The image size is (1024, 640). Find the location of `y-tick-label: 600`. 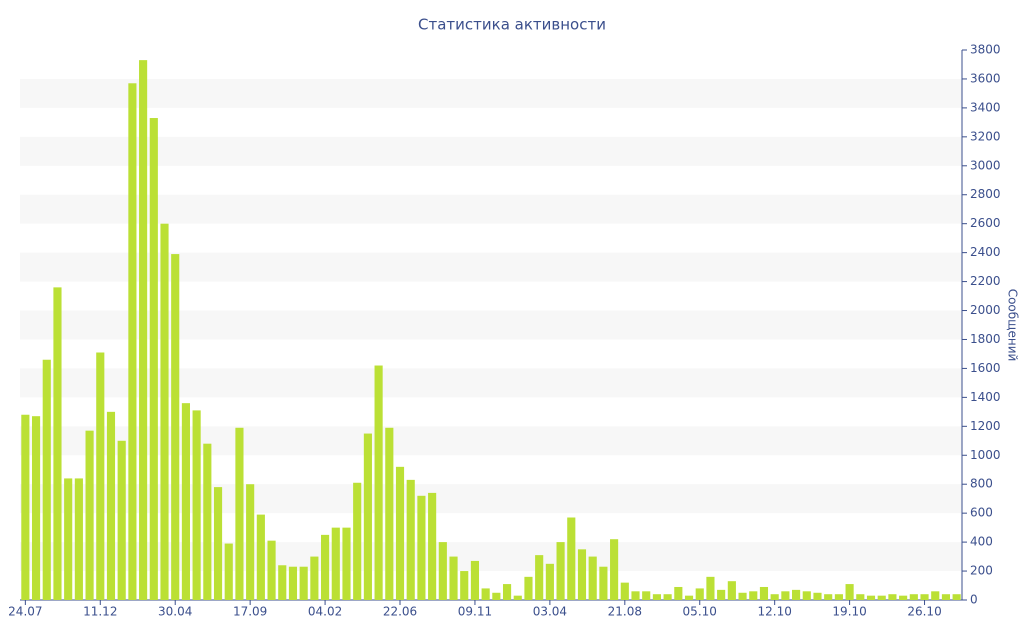

y-tick-label: 600 is located at coordinates (981, 513).